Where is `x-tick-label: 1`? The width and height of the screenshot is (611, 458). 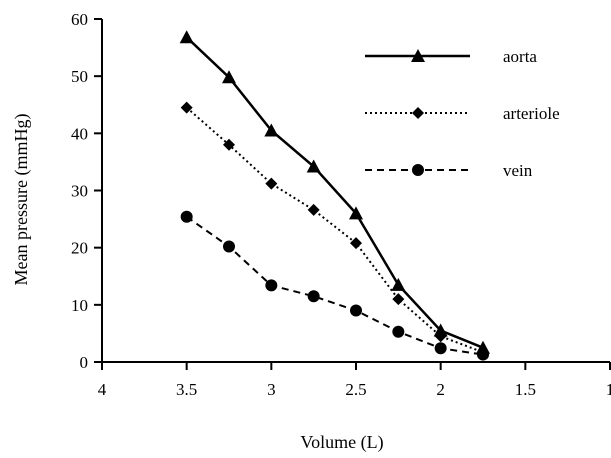 x-tick-label: 1 is located at coordinates (608, 389).